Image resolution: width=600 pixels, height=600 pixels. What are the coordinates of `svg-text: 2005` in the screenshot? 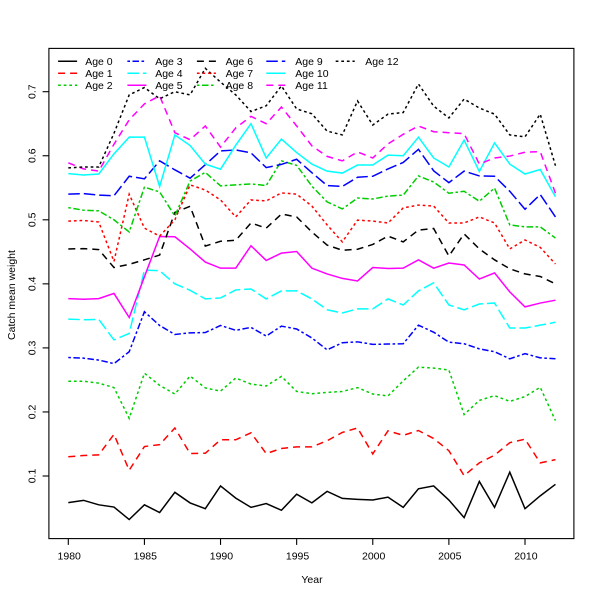 It's located at (450, 557).